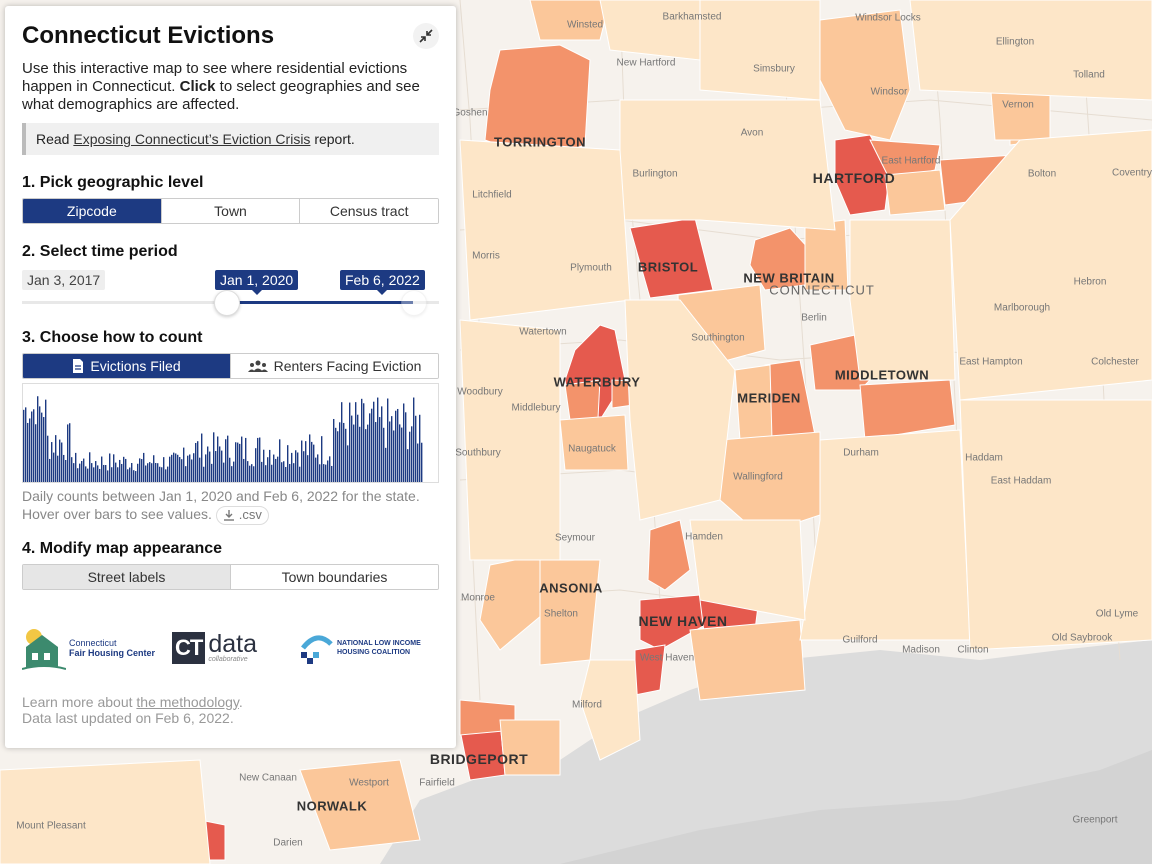 The image size is (1152, 864). Describe the element at coordinates (413, 303) in the screenshot. I see `end-handle` at that location.